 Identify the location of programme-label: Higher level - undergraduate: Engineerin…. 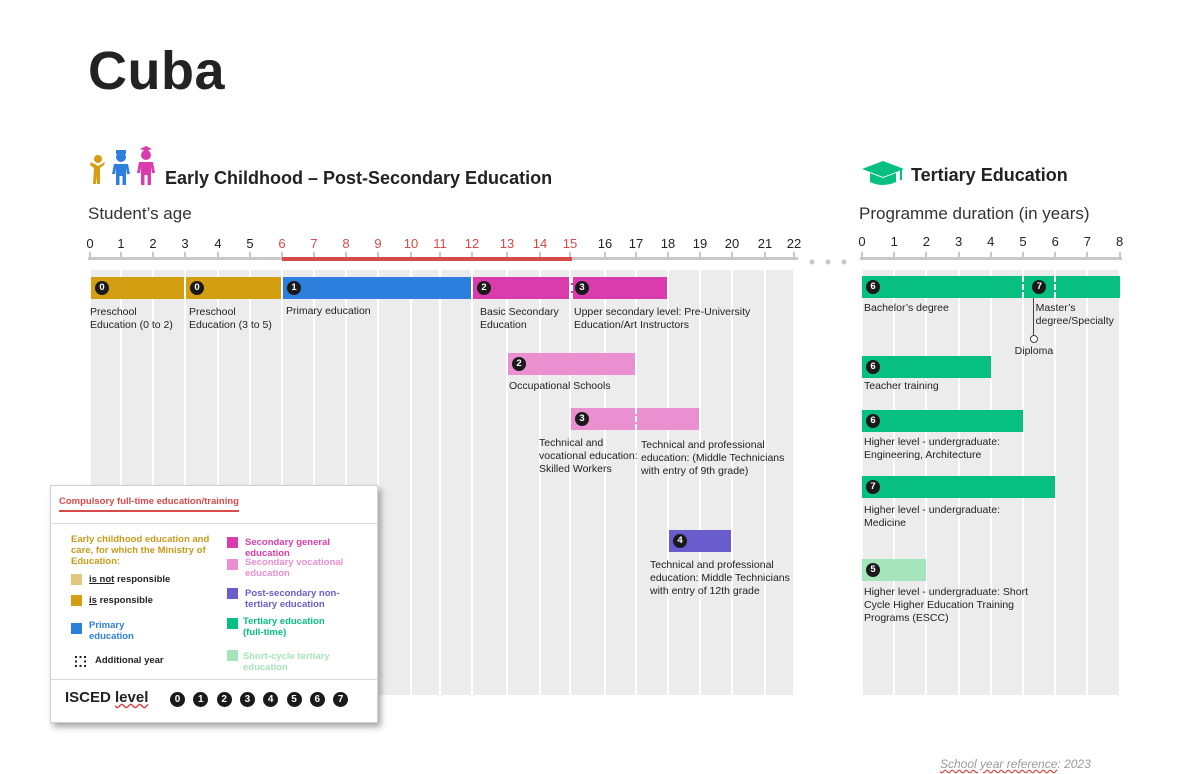
(932, 448).